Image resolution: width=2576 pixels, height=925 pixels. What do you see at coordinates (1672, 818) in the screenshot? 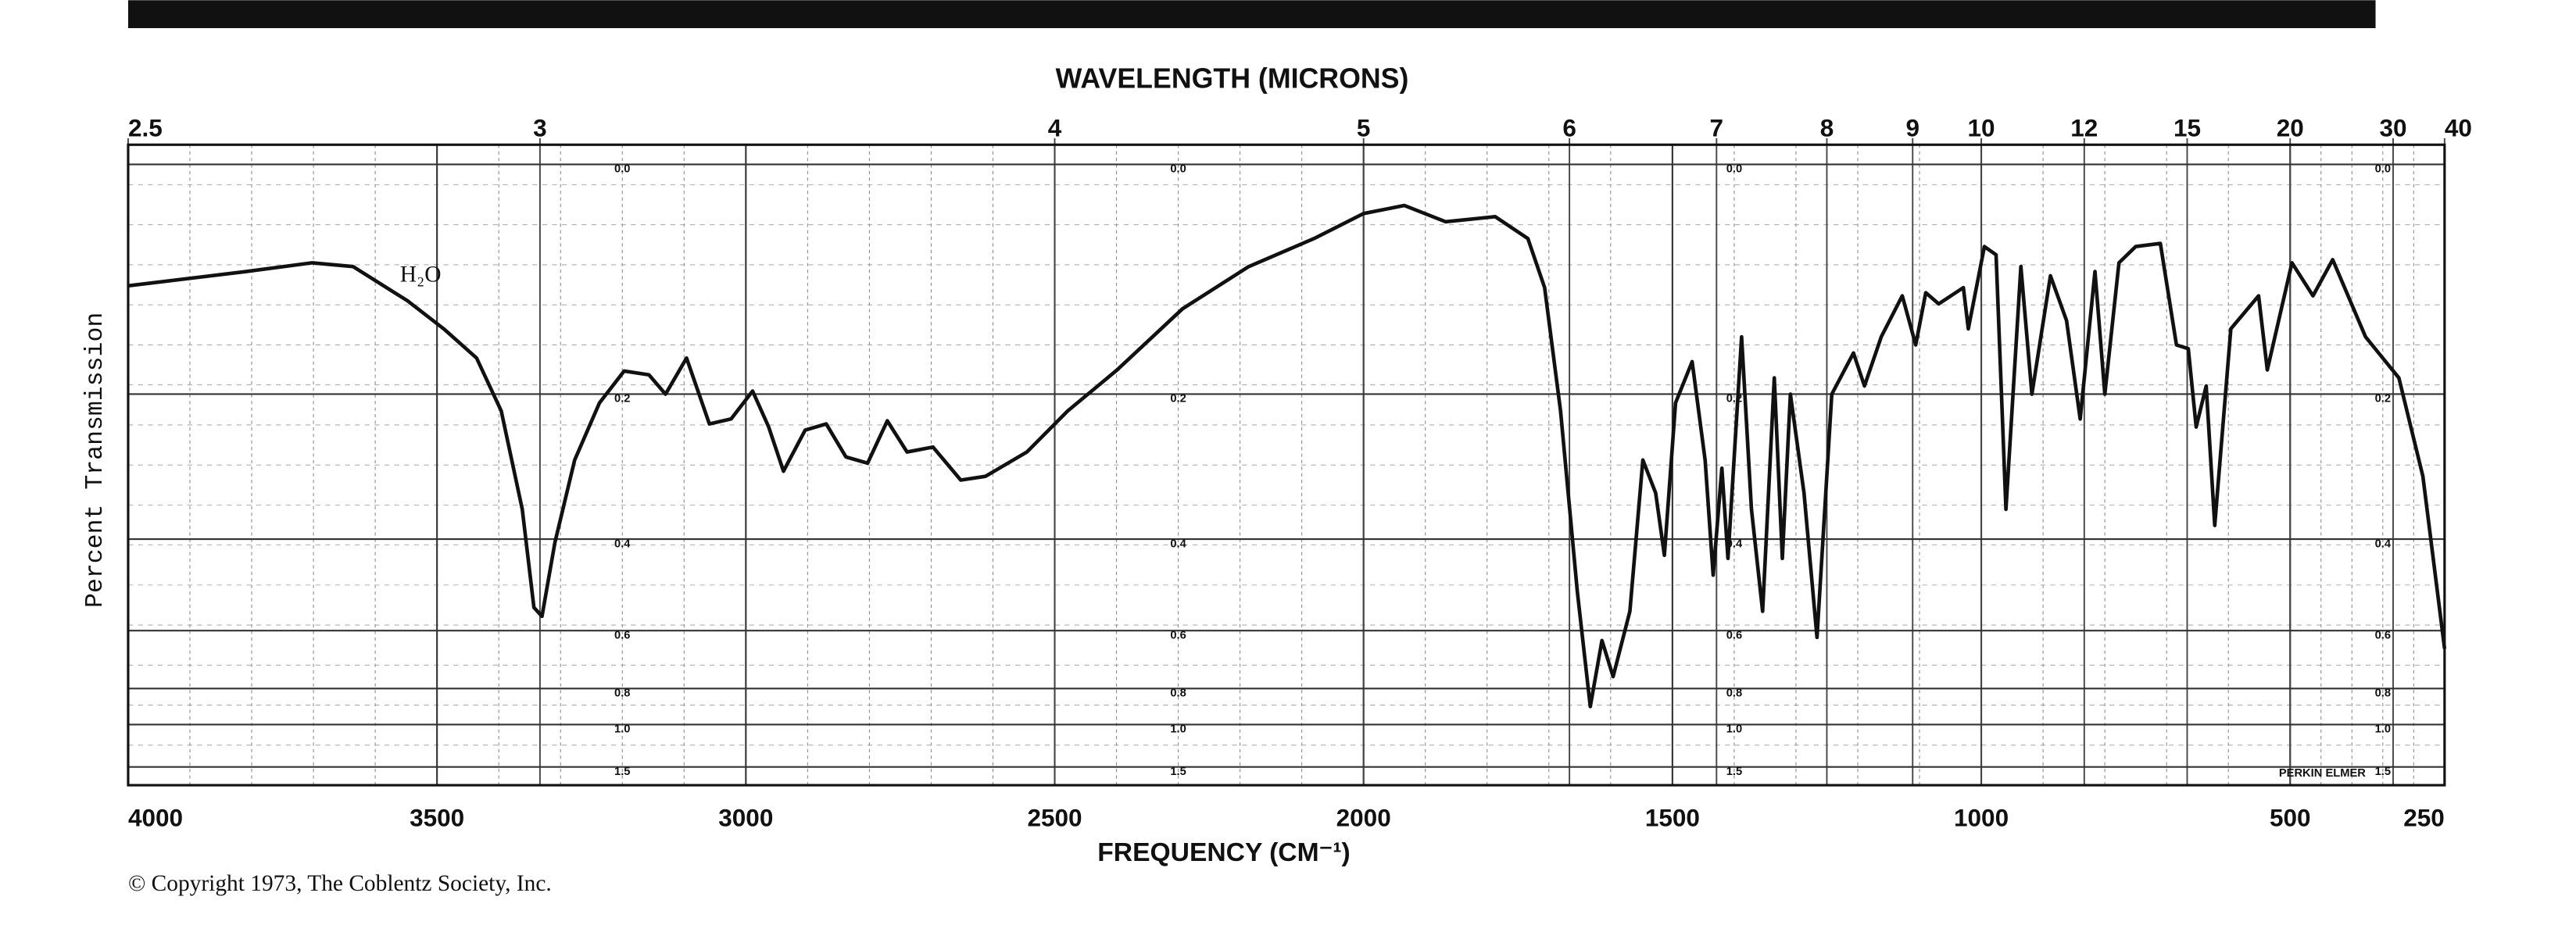
I see `x-tick-label: 1500` at bounding box center [1672, 818].